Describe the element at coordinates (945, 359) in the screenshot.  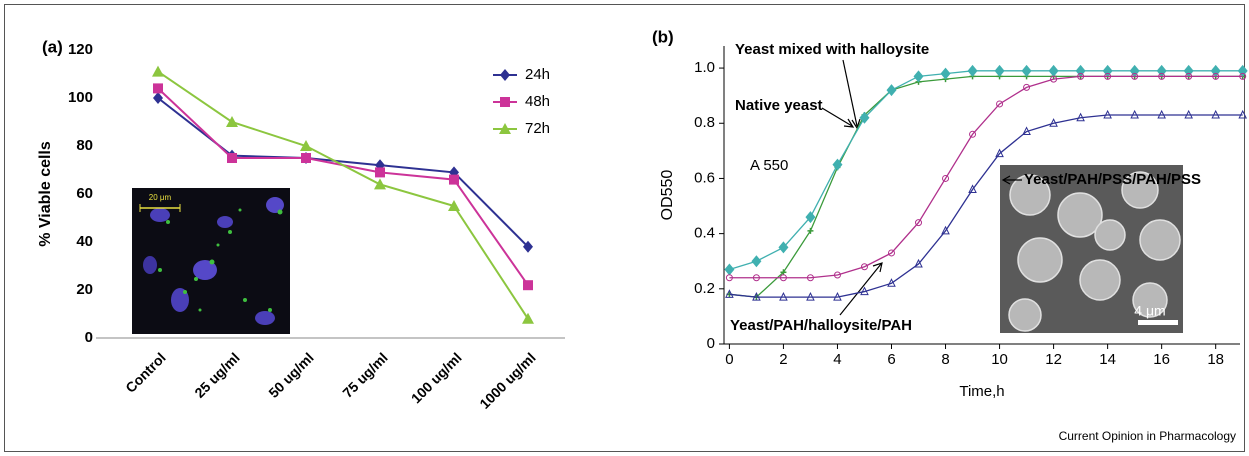
I see `x-tick-label: 8` at that location.